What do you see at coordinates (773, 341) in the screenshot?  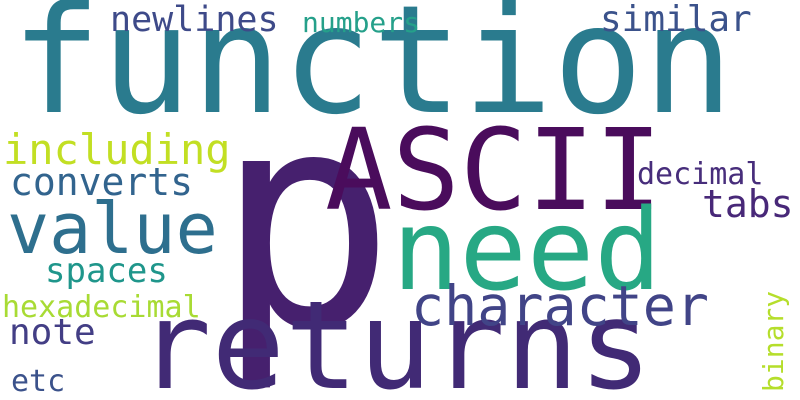 I see `word-binary: binary` at bounding box center [773, 341].